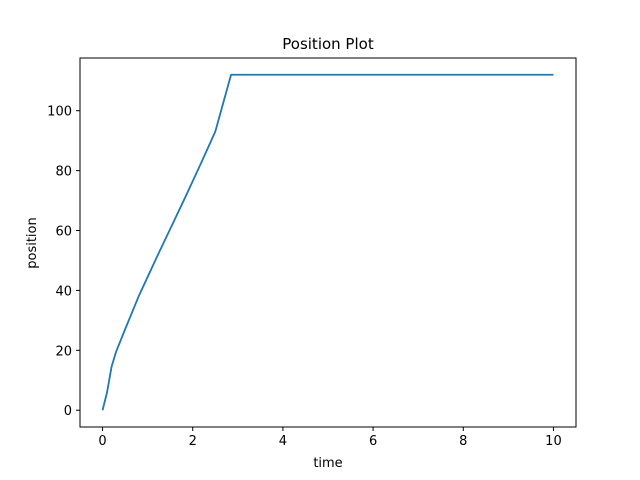 This screenshot has width=640, height=480. I want to click on y-tick-label: 60, so click(63, 232).